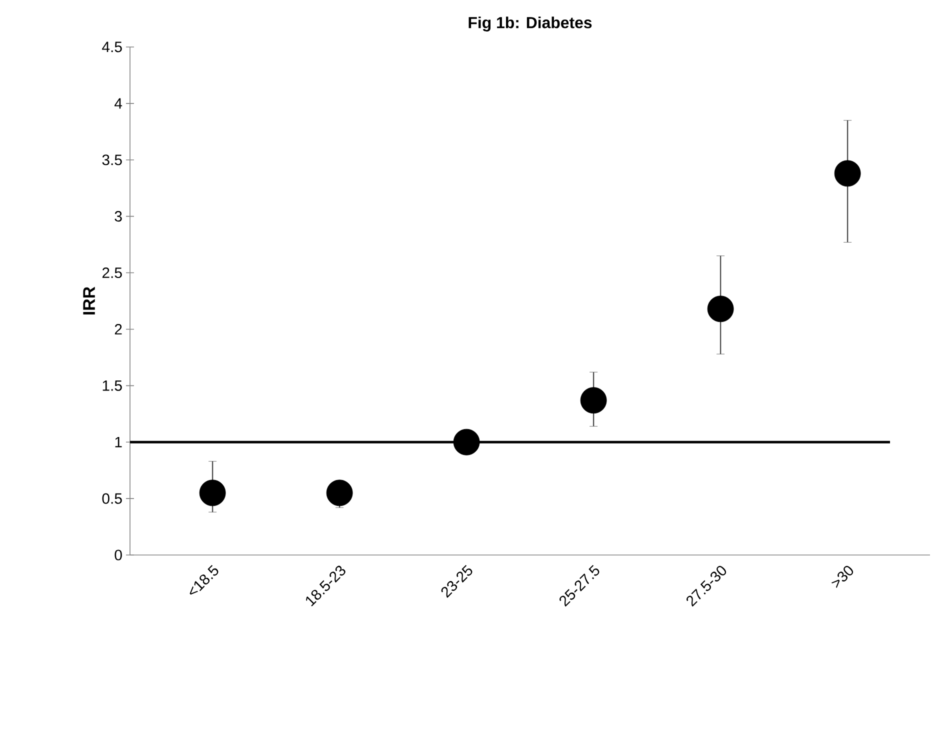 Image resolution: width=943 pixels, height=736 pixels. I want to click on y-tick-label: 0.5, so click(112, 498).